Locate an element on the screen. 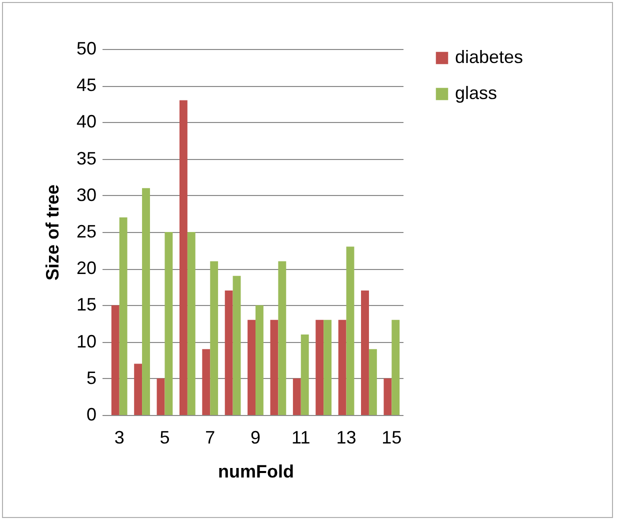 The width and height of the screenshot is (617, 522). y-axis-title: Size of tree is located at coordinates (52, 232).